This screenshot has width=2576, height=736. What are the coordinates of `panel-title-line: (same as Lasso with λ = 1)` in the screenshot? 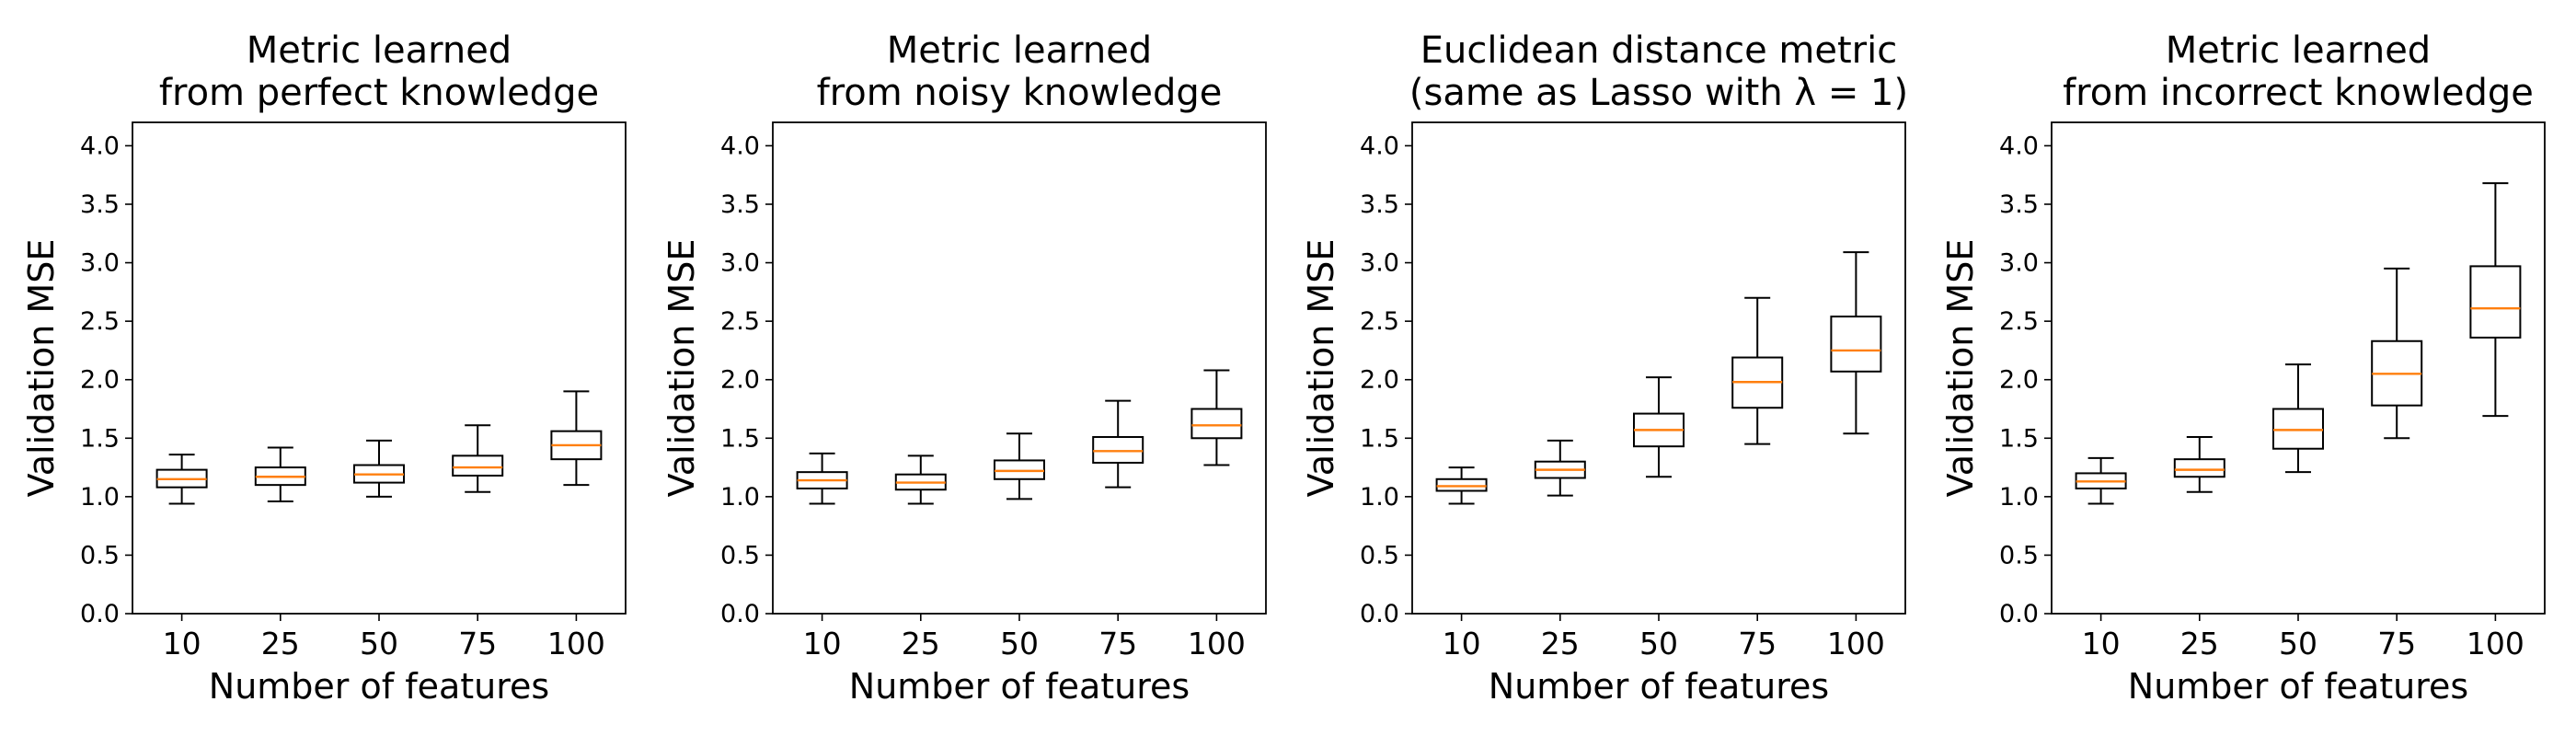 It's located at (1658, 93).